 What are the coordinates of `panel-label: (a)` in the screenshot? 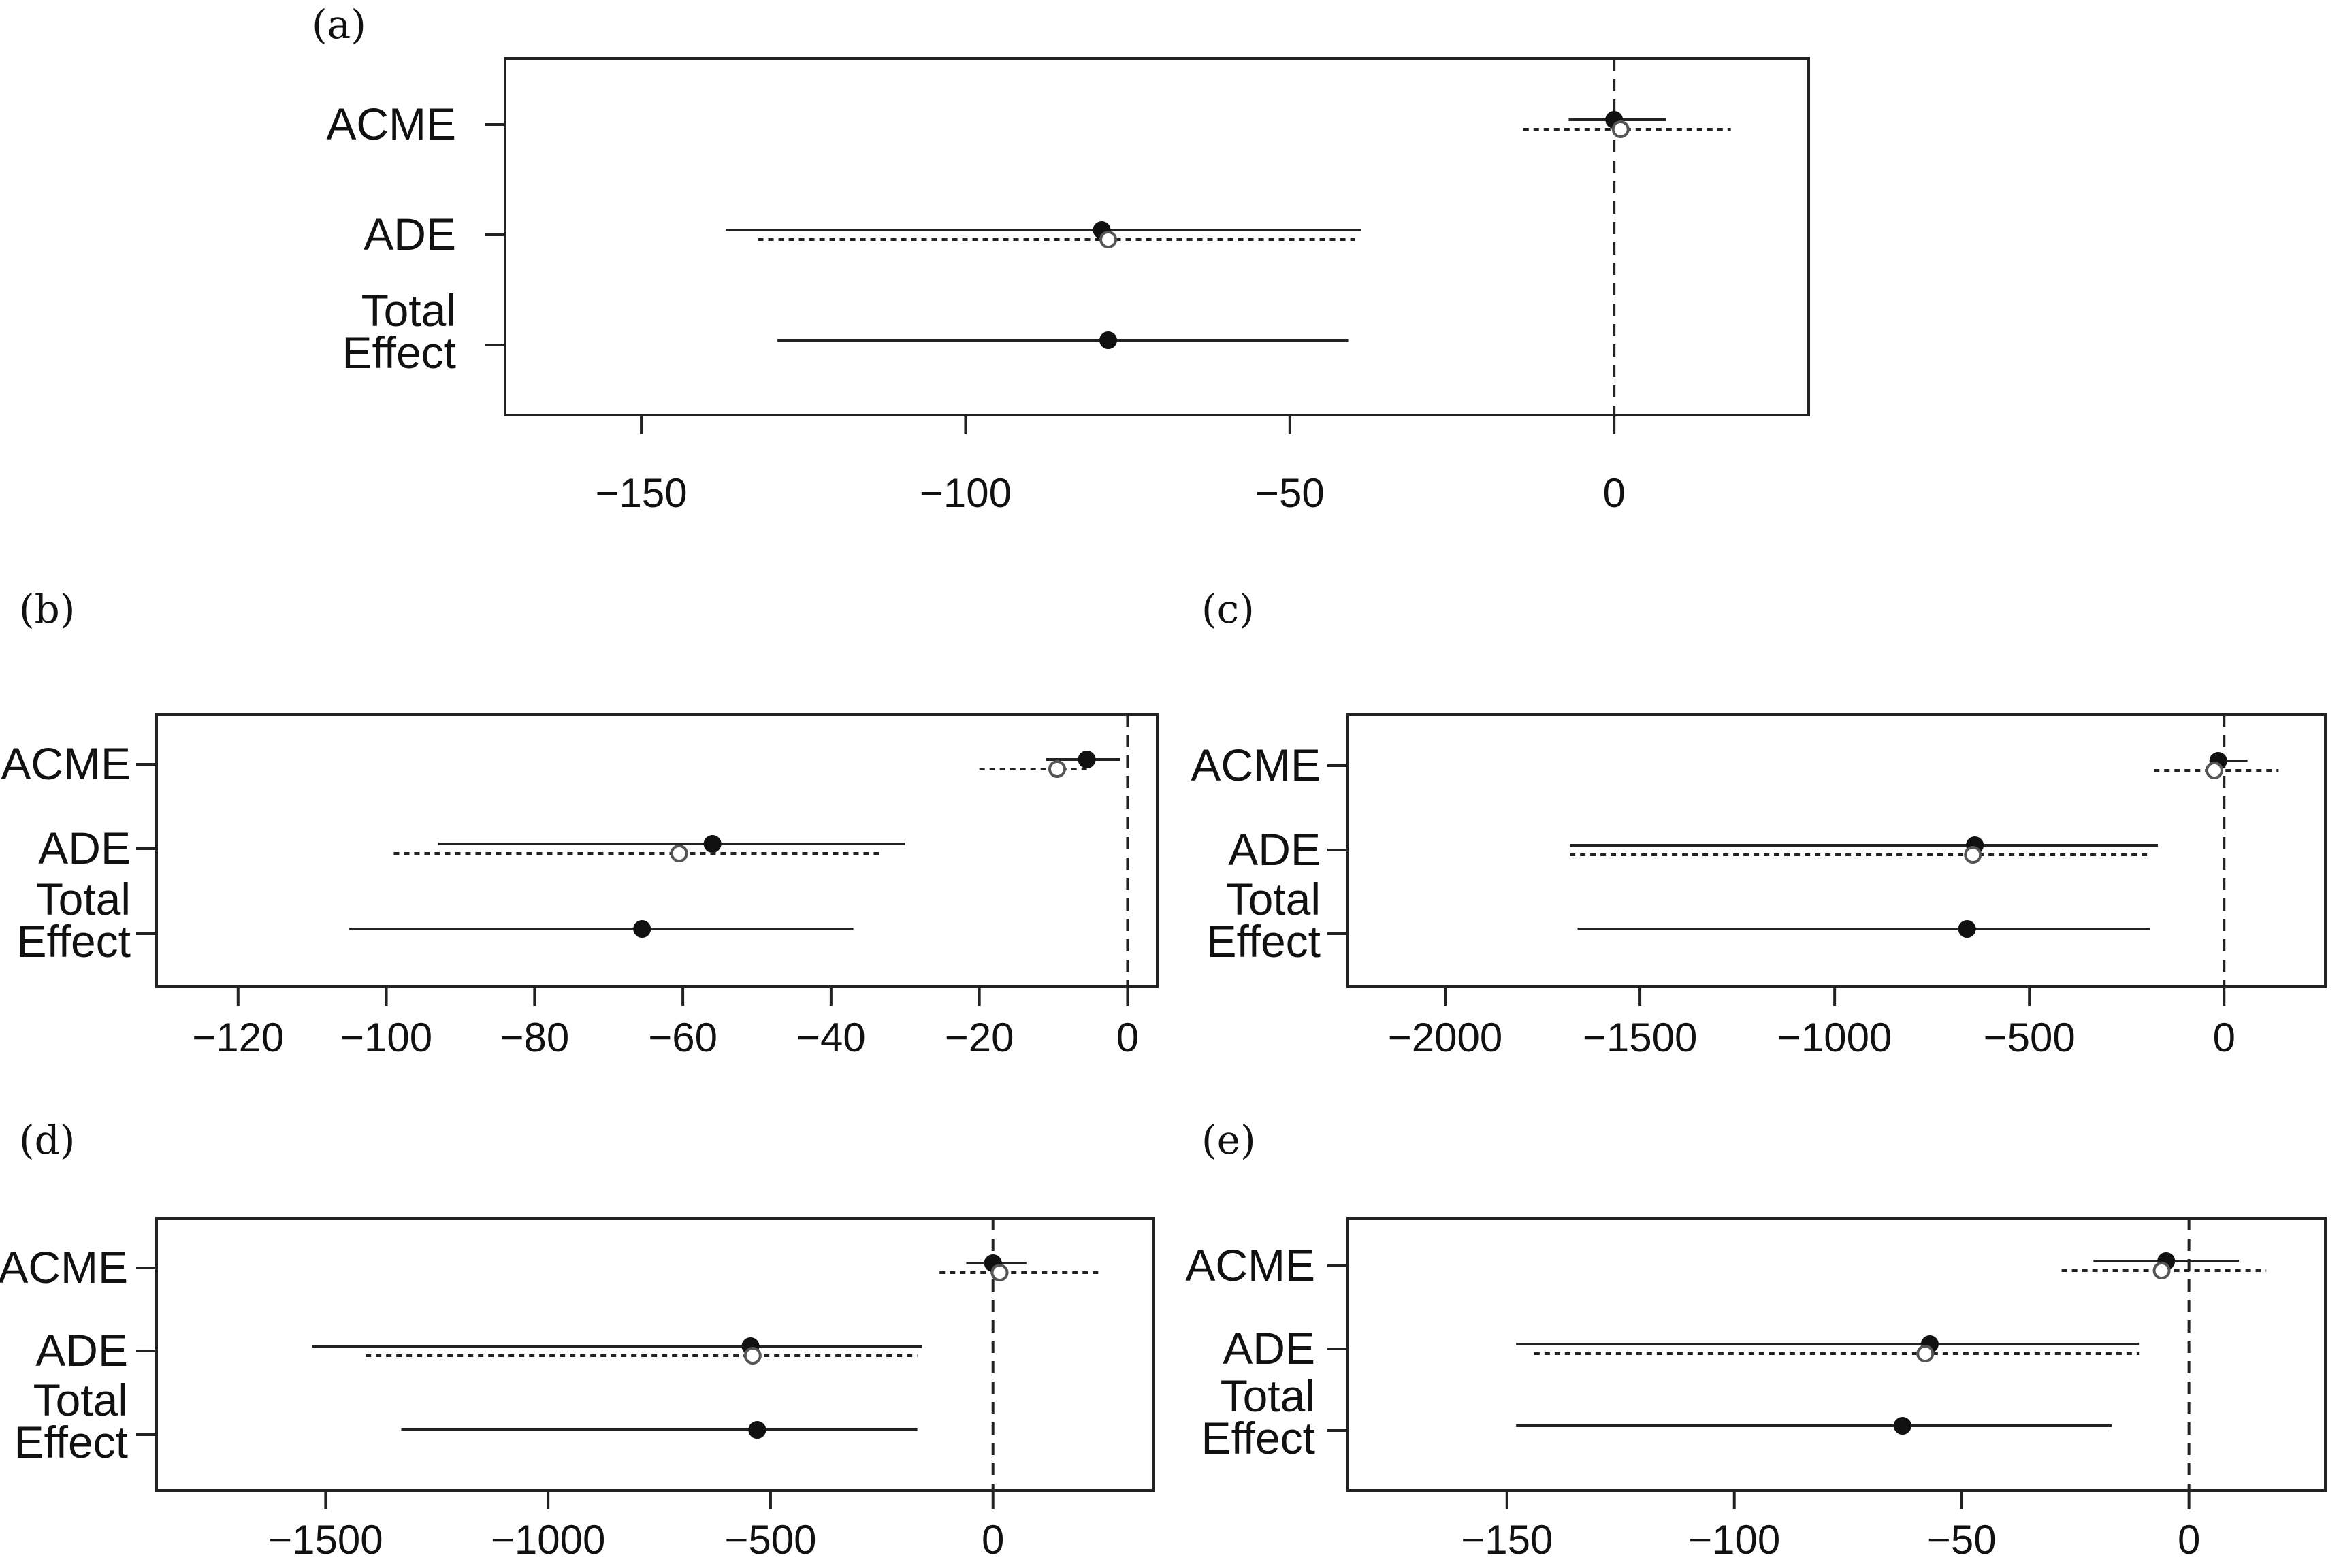 It's located at (339, 24).